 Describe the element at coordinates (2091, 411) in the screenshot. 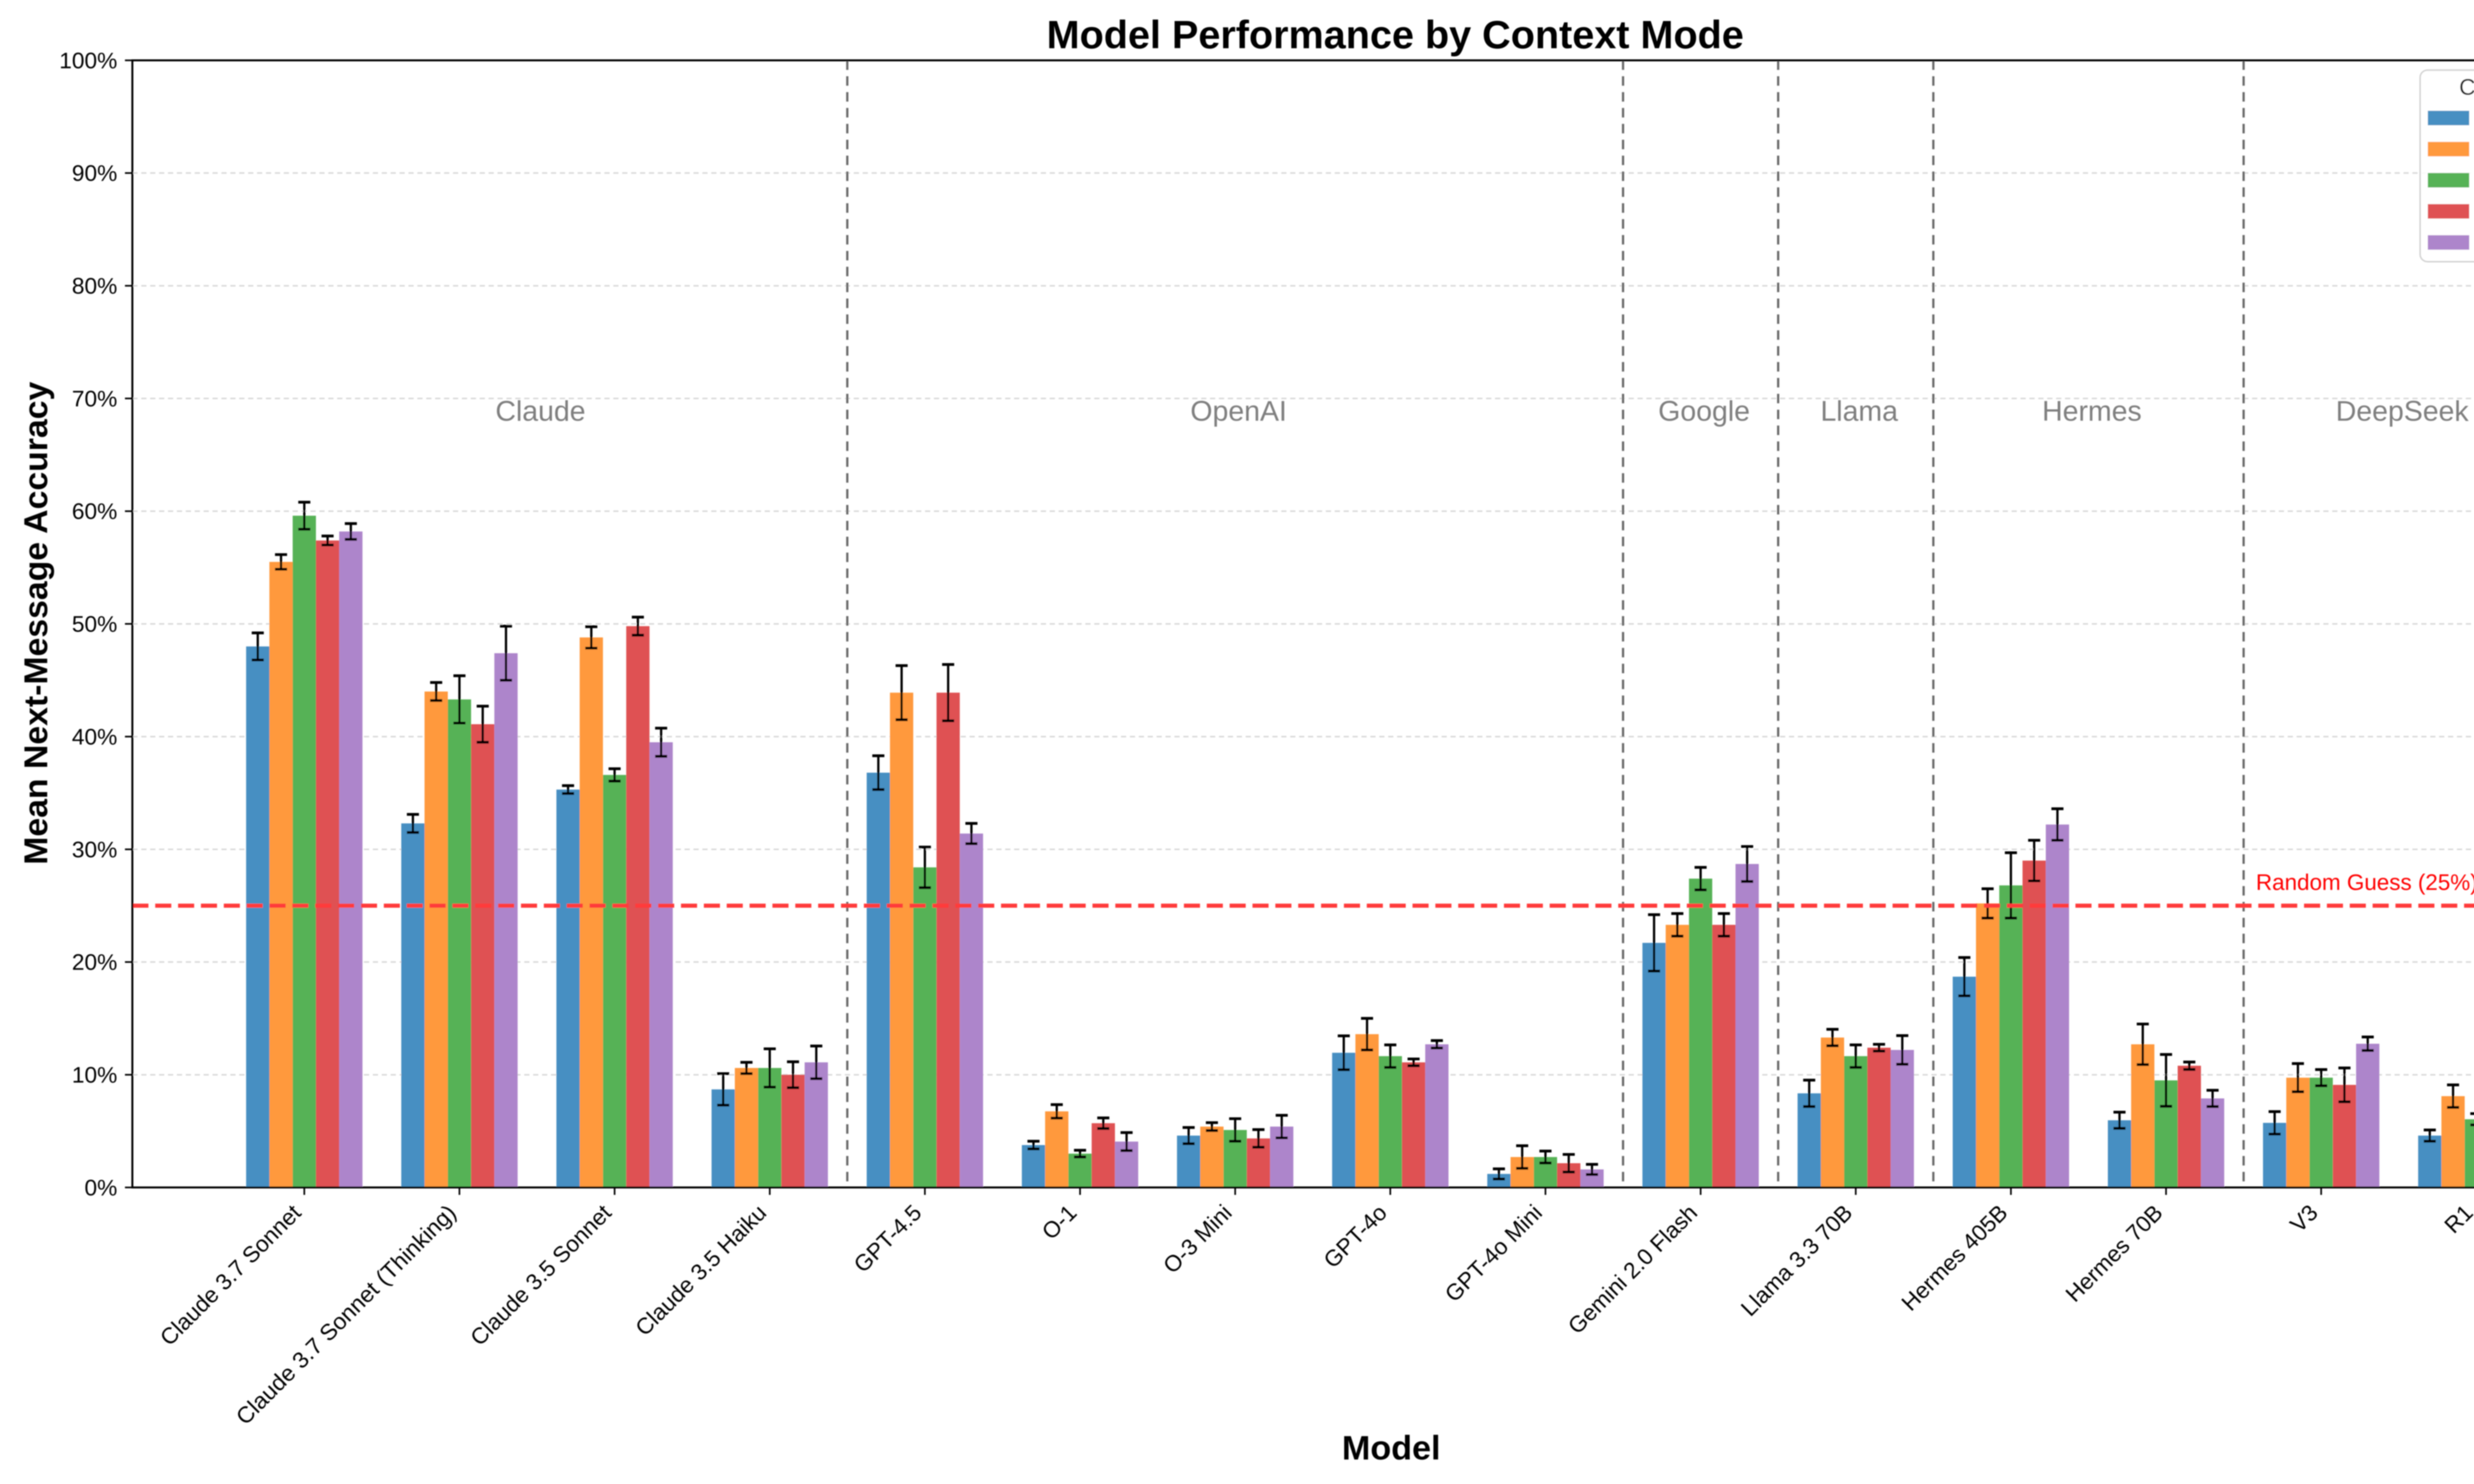

I see `svg-text: Hermes` at that location.